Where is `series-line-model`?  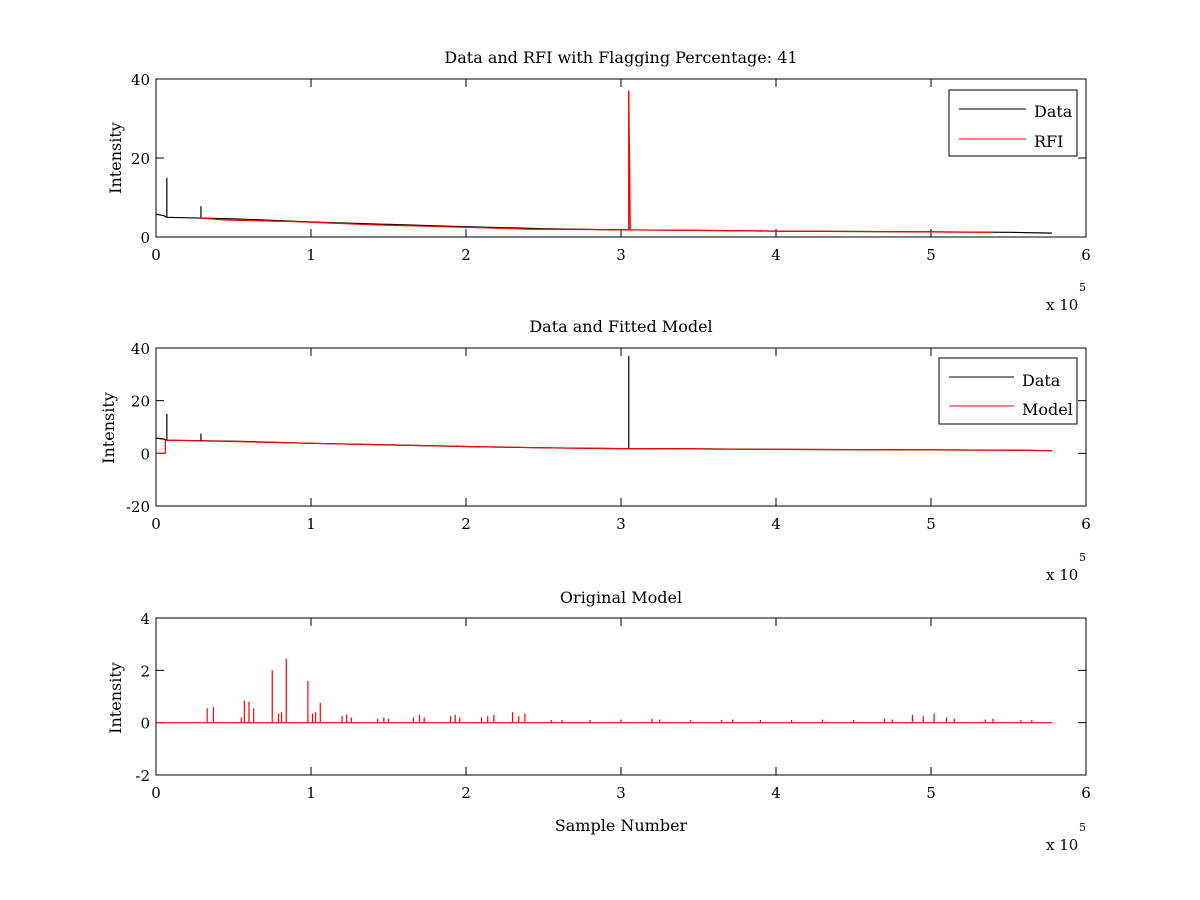
series-line-model is located at coordinates (604, 446).